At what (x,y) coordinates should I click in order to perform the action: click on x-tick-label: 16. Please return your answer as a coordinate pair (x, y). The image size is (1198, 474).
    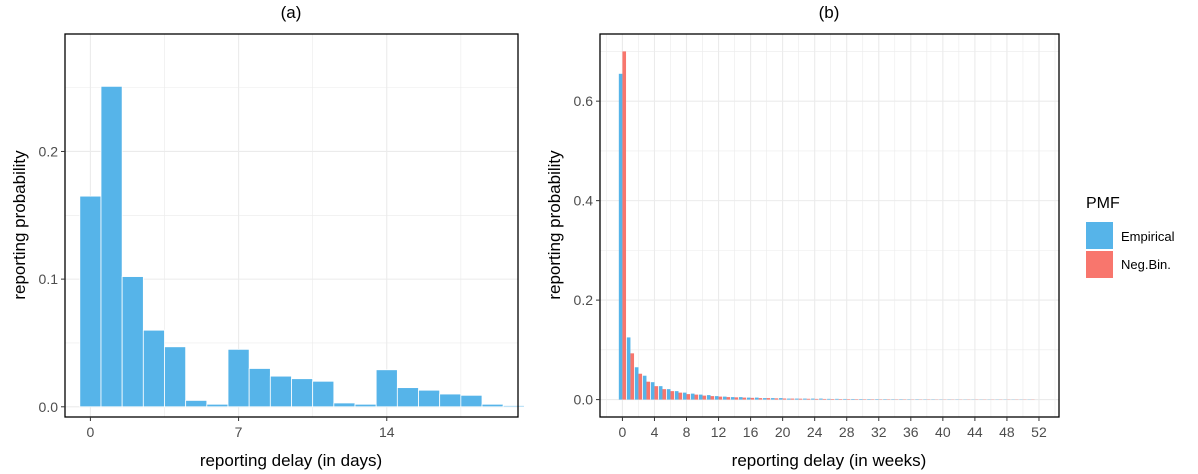
    Looking at the image, I should click on (751, 432).